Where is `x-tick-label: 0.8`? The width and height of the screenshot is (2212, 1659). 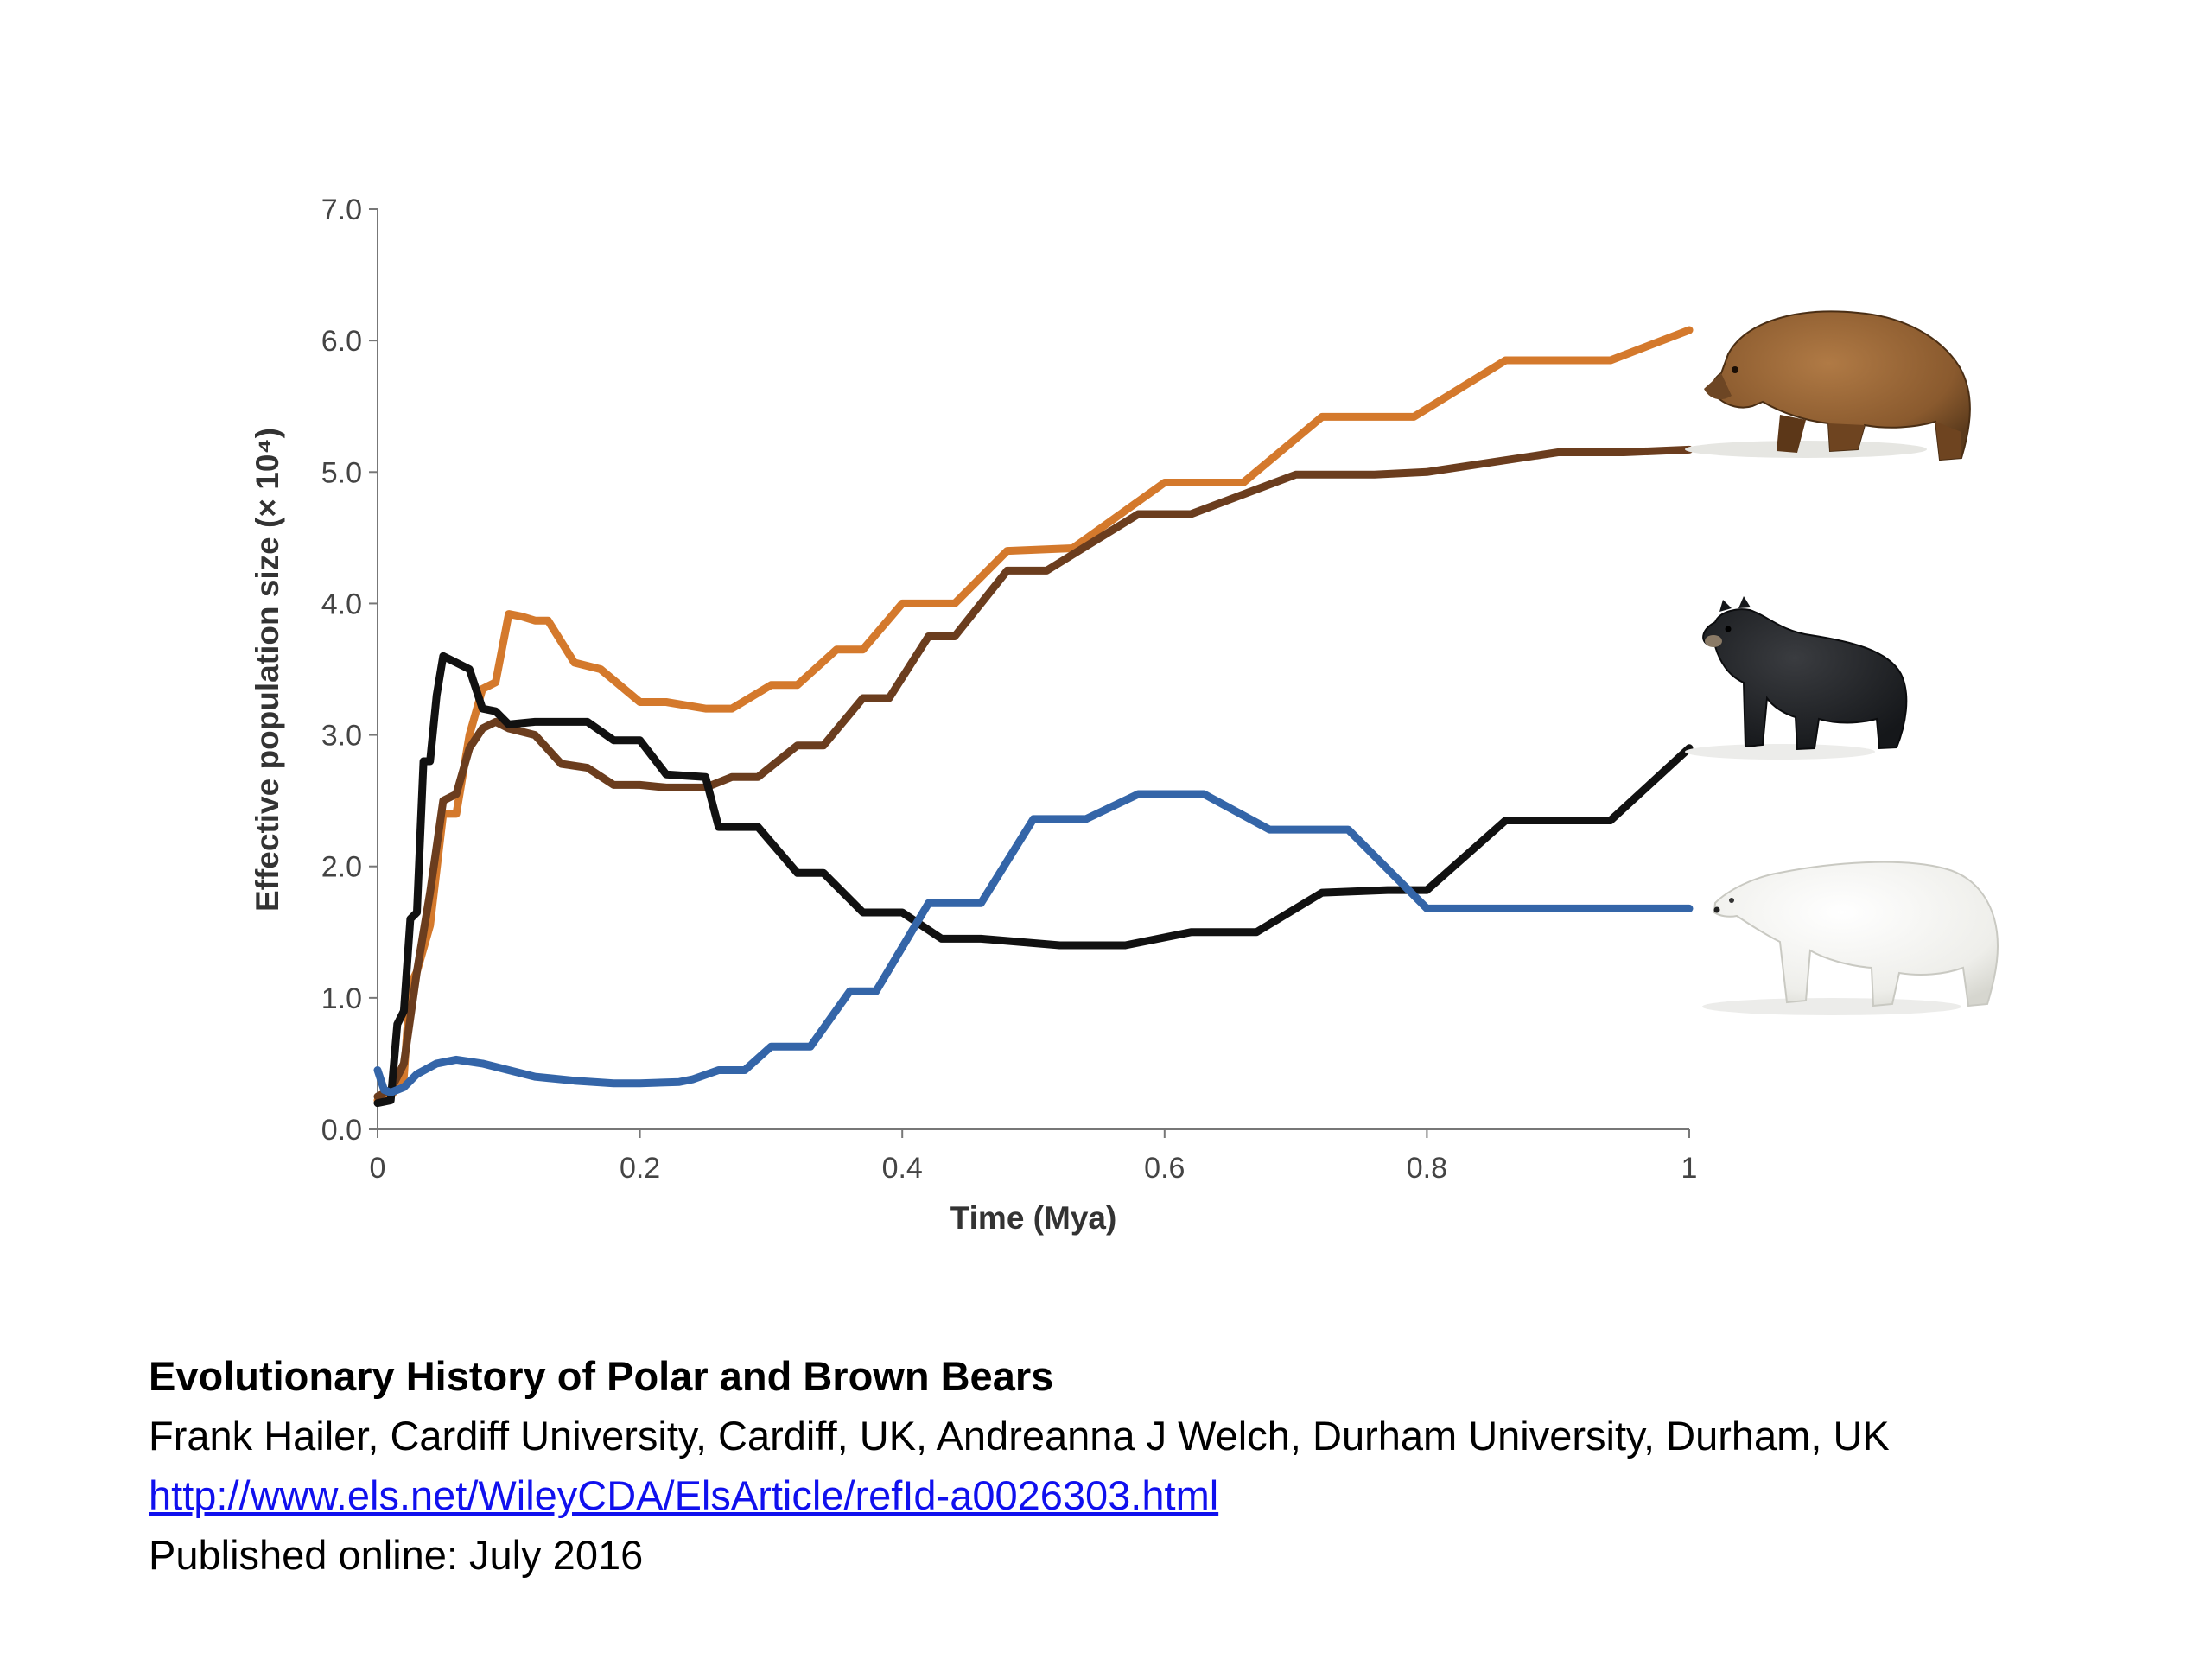 x-tick-label: 0.8 is located at coordinates (1427, 1168).